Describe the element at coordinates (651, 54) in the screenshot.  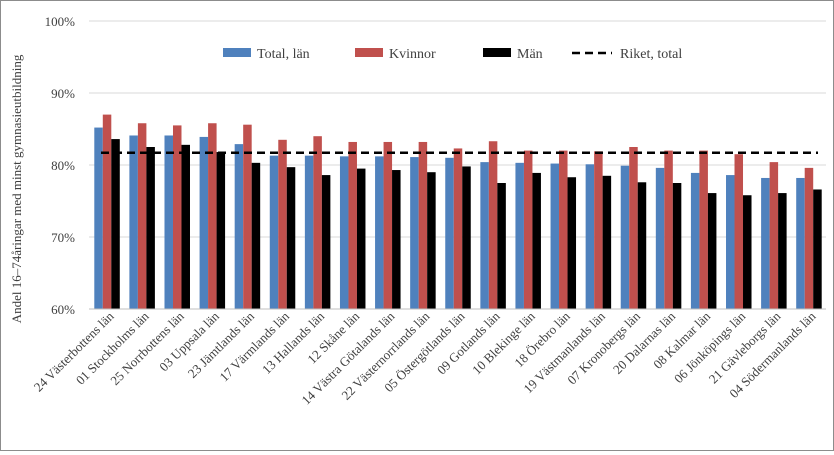
I see `legend-label: Riket, total` at that location.